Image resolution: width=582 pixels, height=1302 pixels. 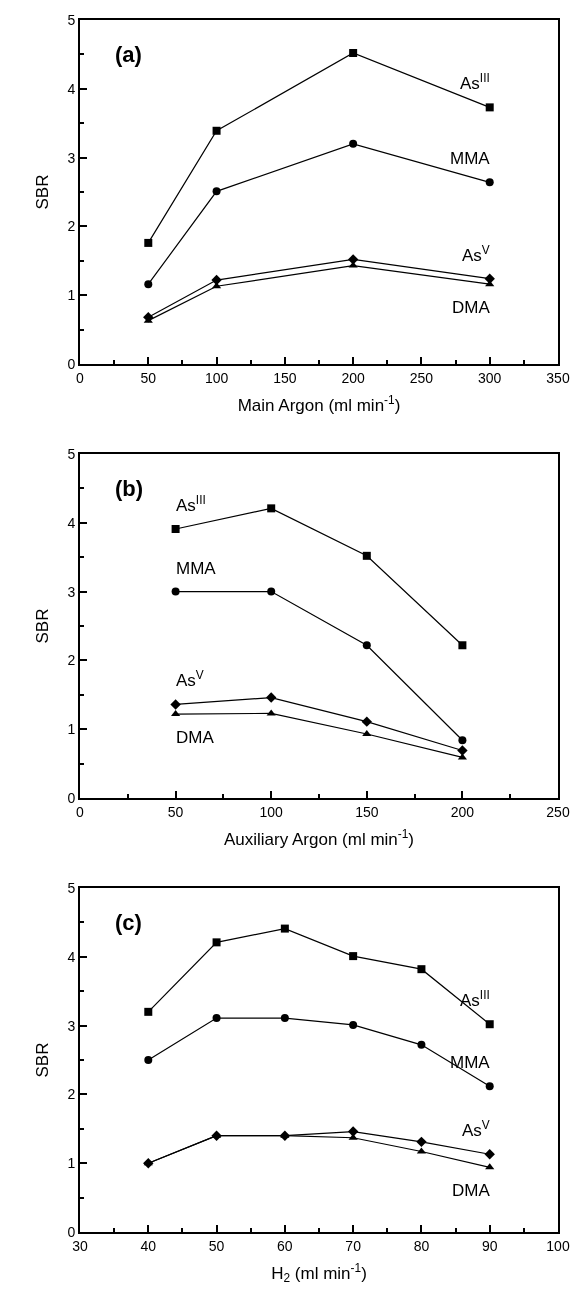 What do you see at coordinates (129, 488) in the screenshot?
I see `text: (b)` at bounding box center [129, 488].